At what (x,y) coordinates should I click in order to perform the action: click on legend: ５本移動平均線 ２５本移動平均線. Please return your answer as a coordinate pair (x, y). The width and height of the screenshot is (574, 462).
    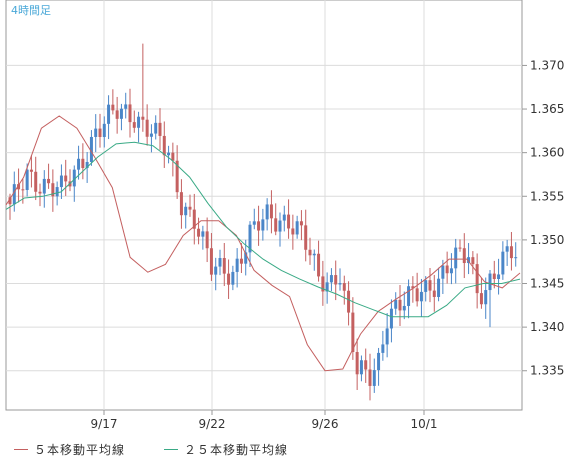
    Looking at the image, I should click on (287, 450).